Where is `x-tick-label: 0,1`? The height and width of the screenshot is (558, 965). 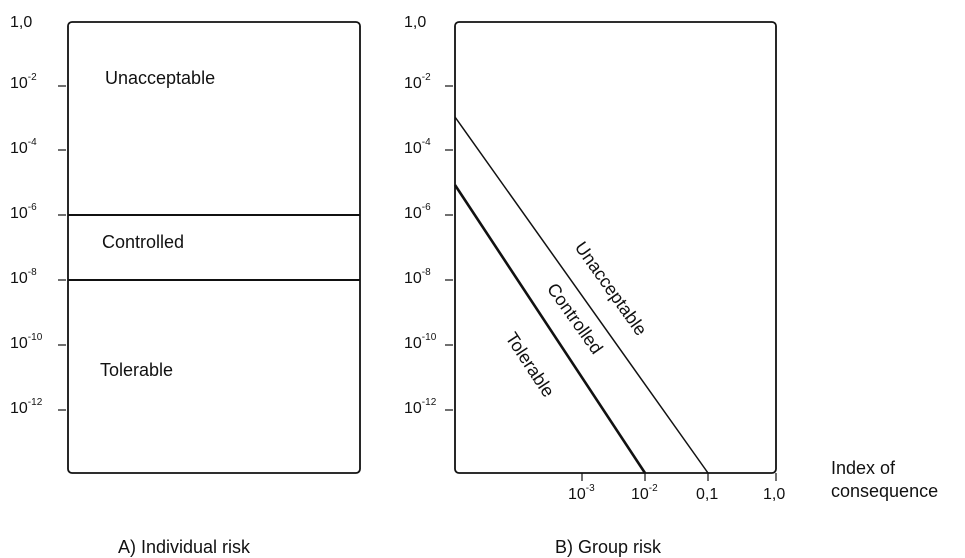
x-tick-label: 0,1 is located at coordinates (707, 494).